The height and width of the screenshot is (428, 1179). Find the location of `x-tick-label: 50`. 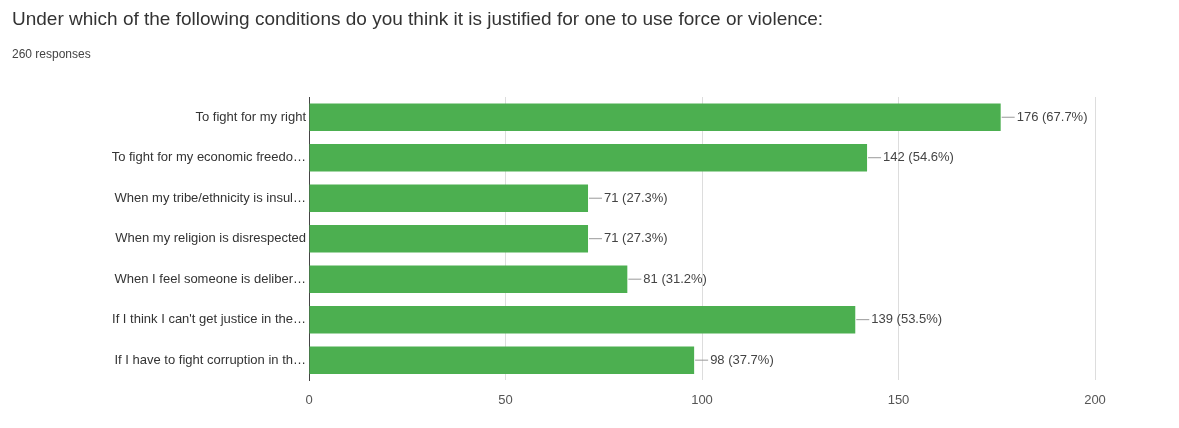

x-tick-label: 50 is located at coordinates (505, 399).